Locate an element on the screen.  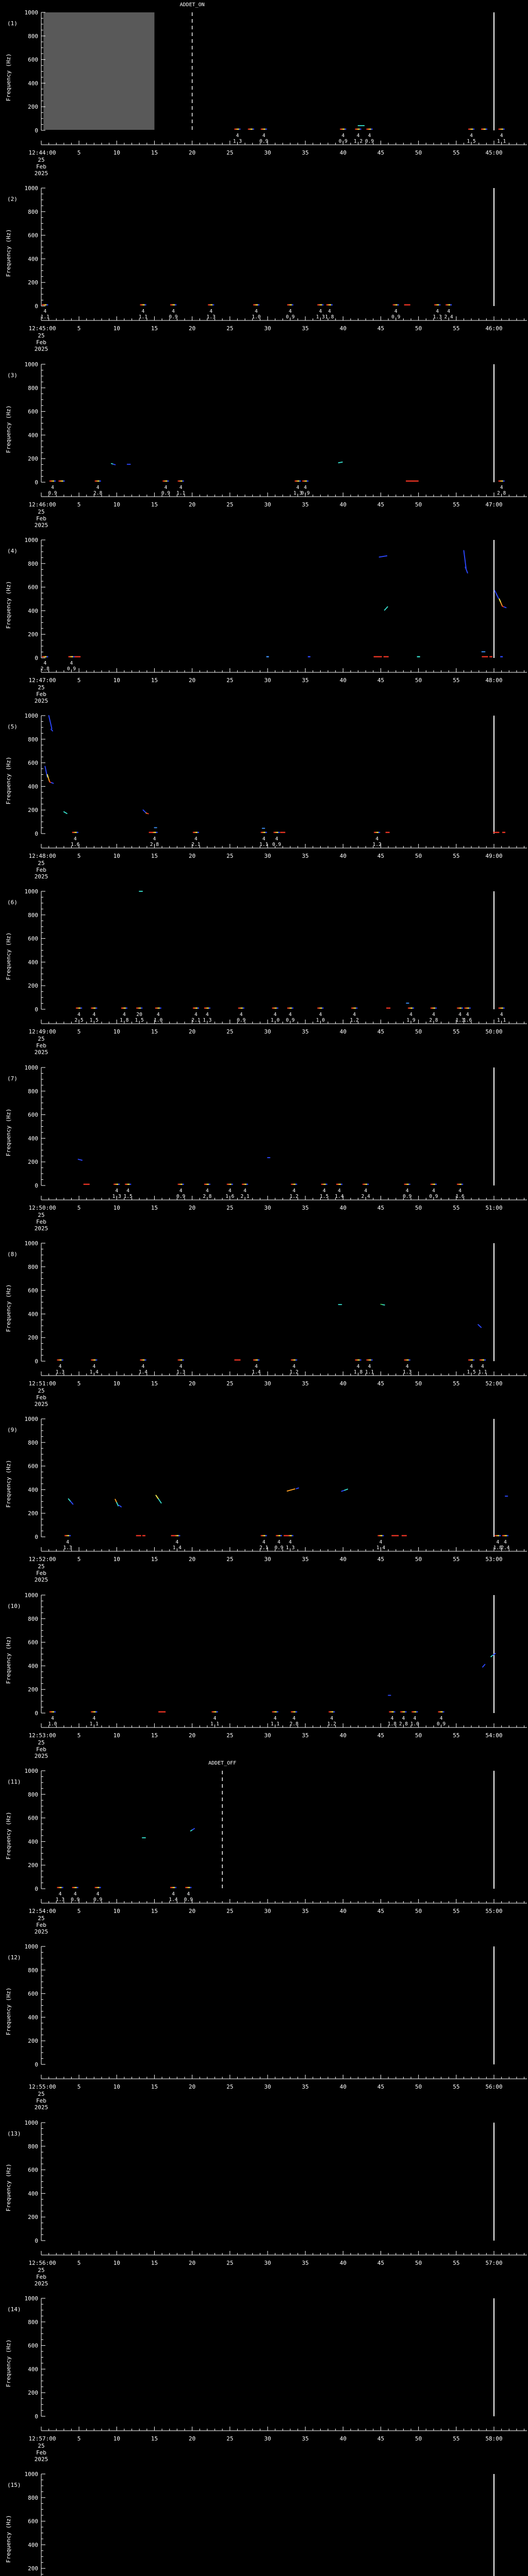
x-tick-label: 20 is located at coordinates (192, 1559).